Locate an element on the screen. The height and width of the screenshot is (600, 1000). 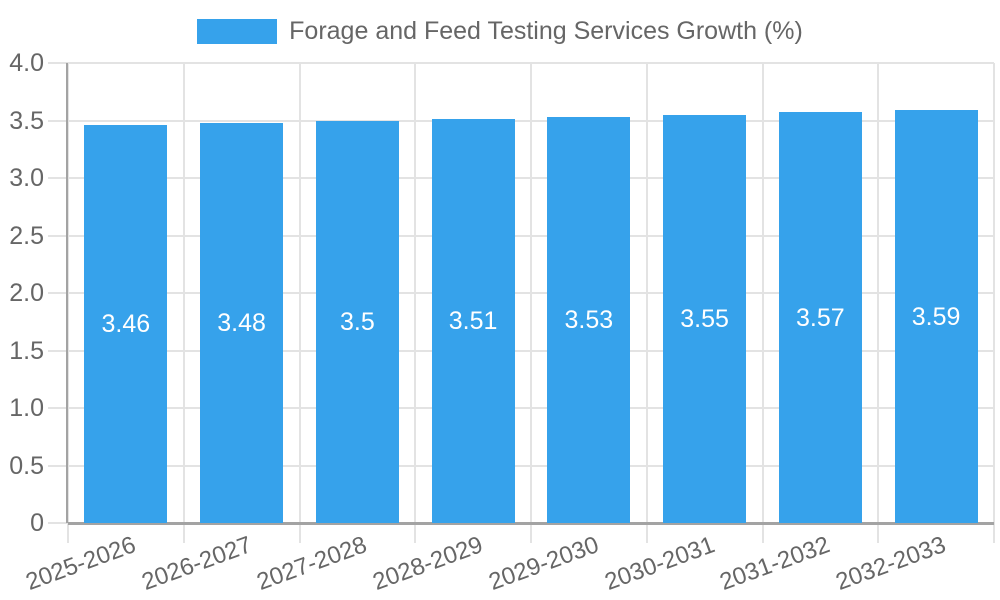
y-tick-label: 0.5 is located at coordinates (26, 465).